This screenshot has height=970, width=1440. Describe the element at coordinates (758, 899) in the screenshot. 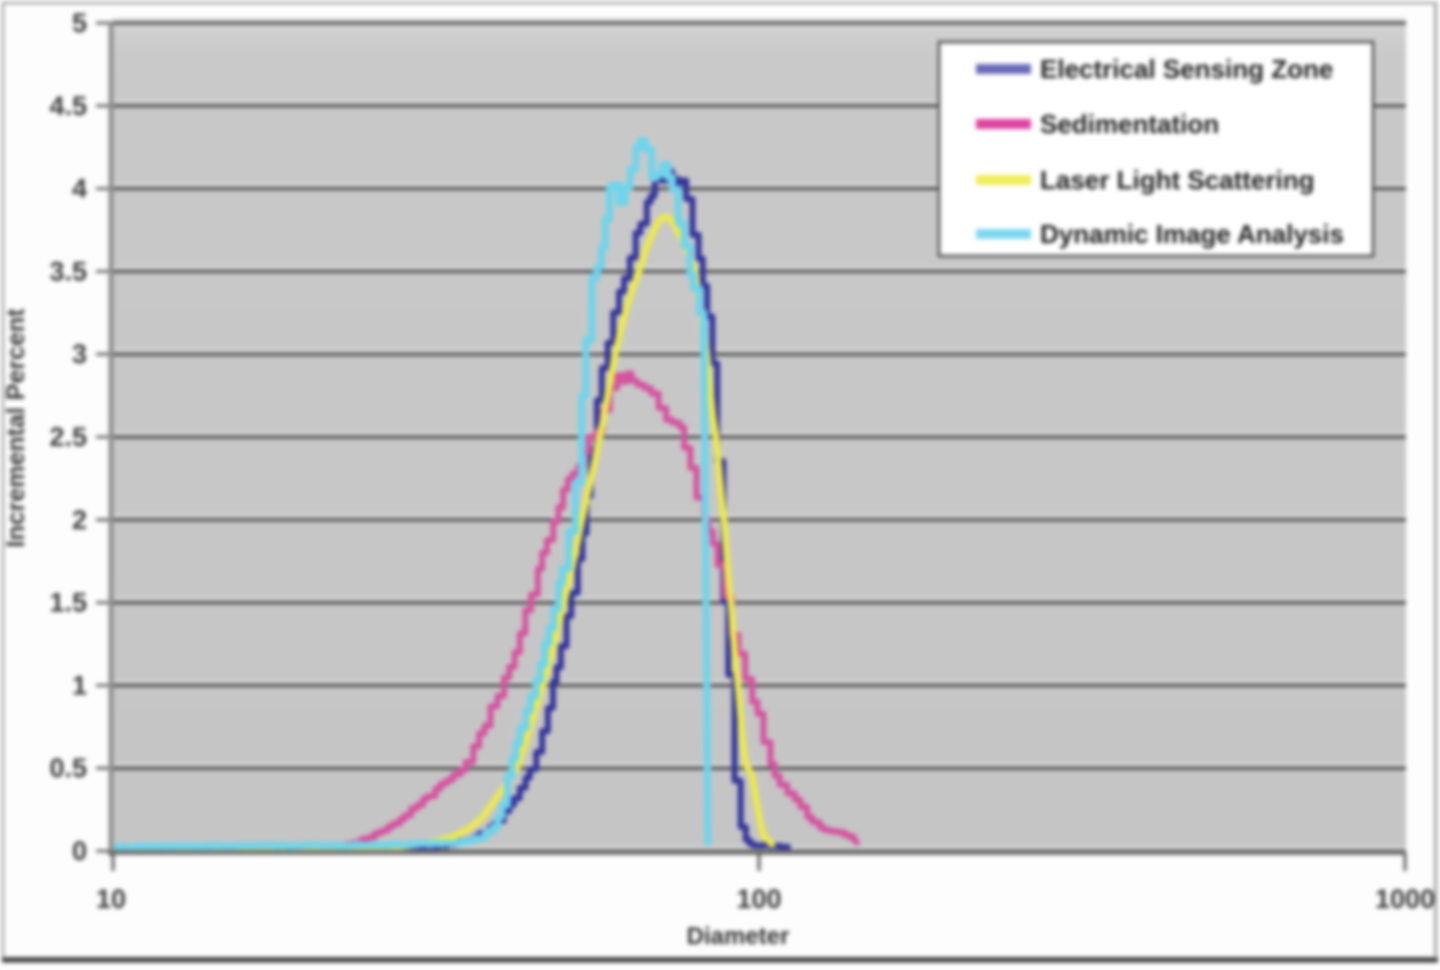

I see `svg-text: 100` at that location.